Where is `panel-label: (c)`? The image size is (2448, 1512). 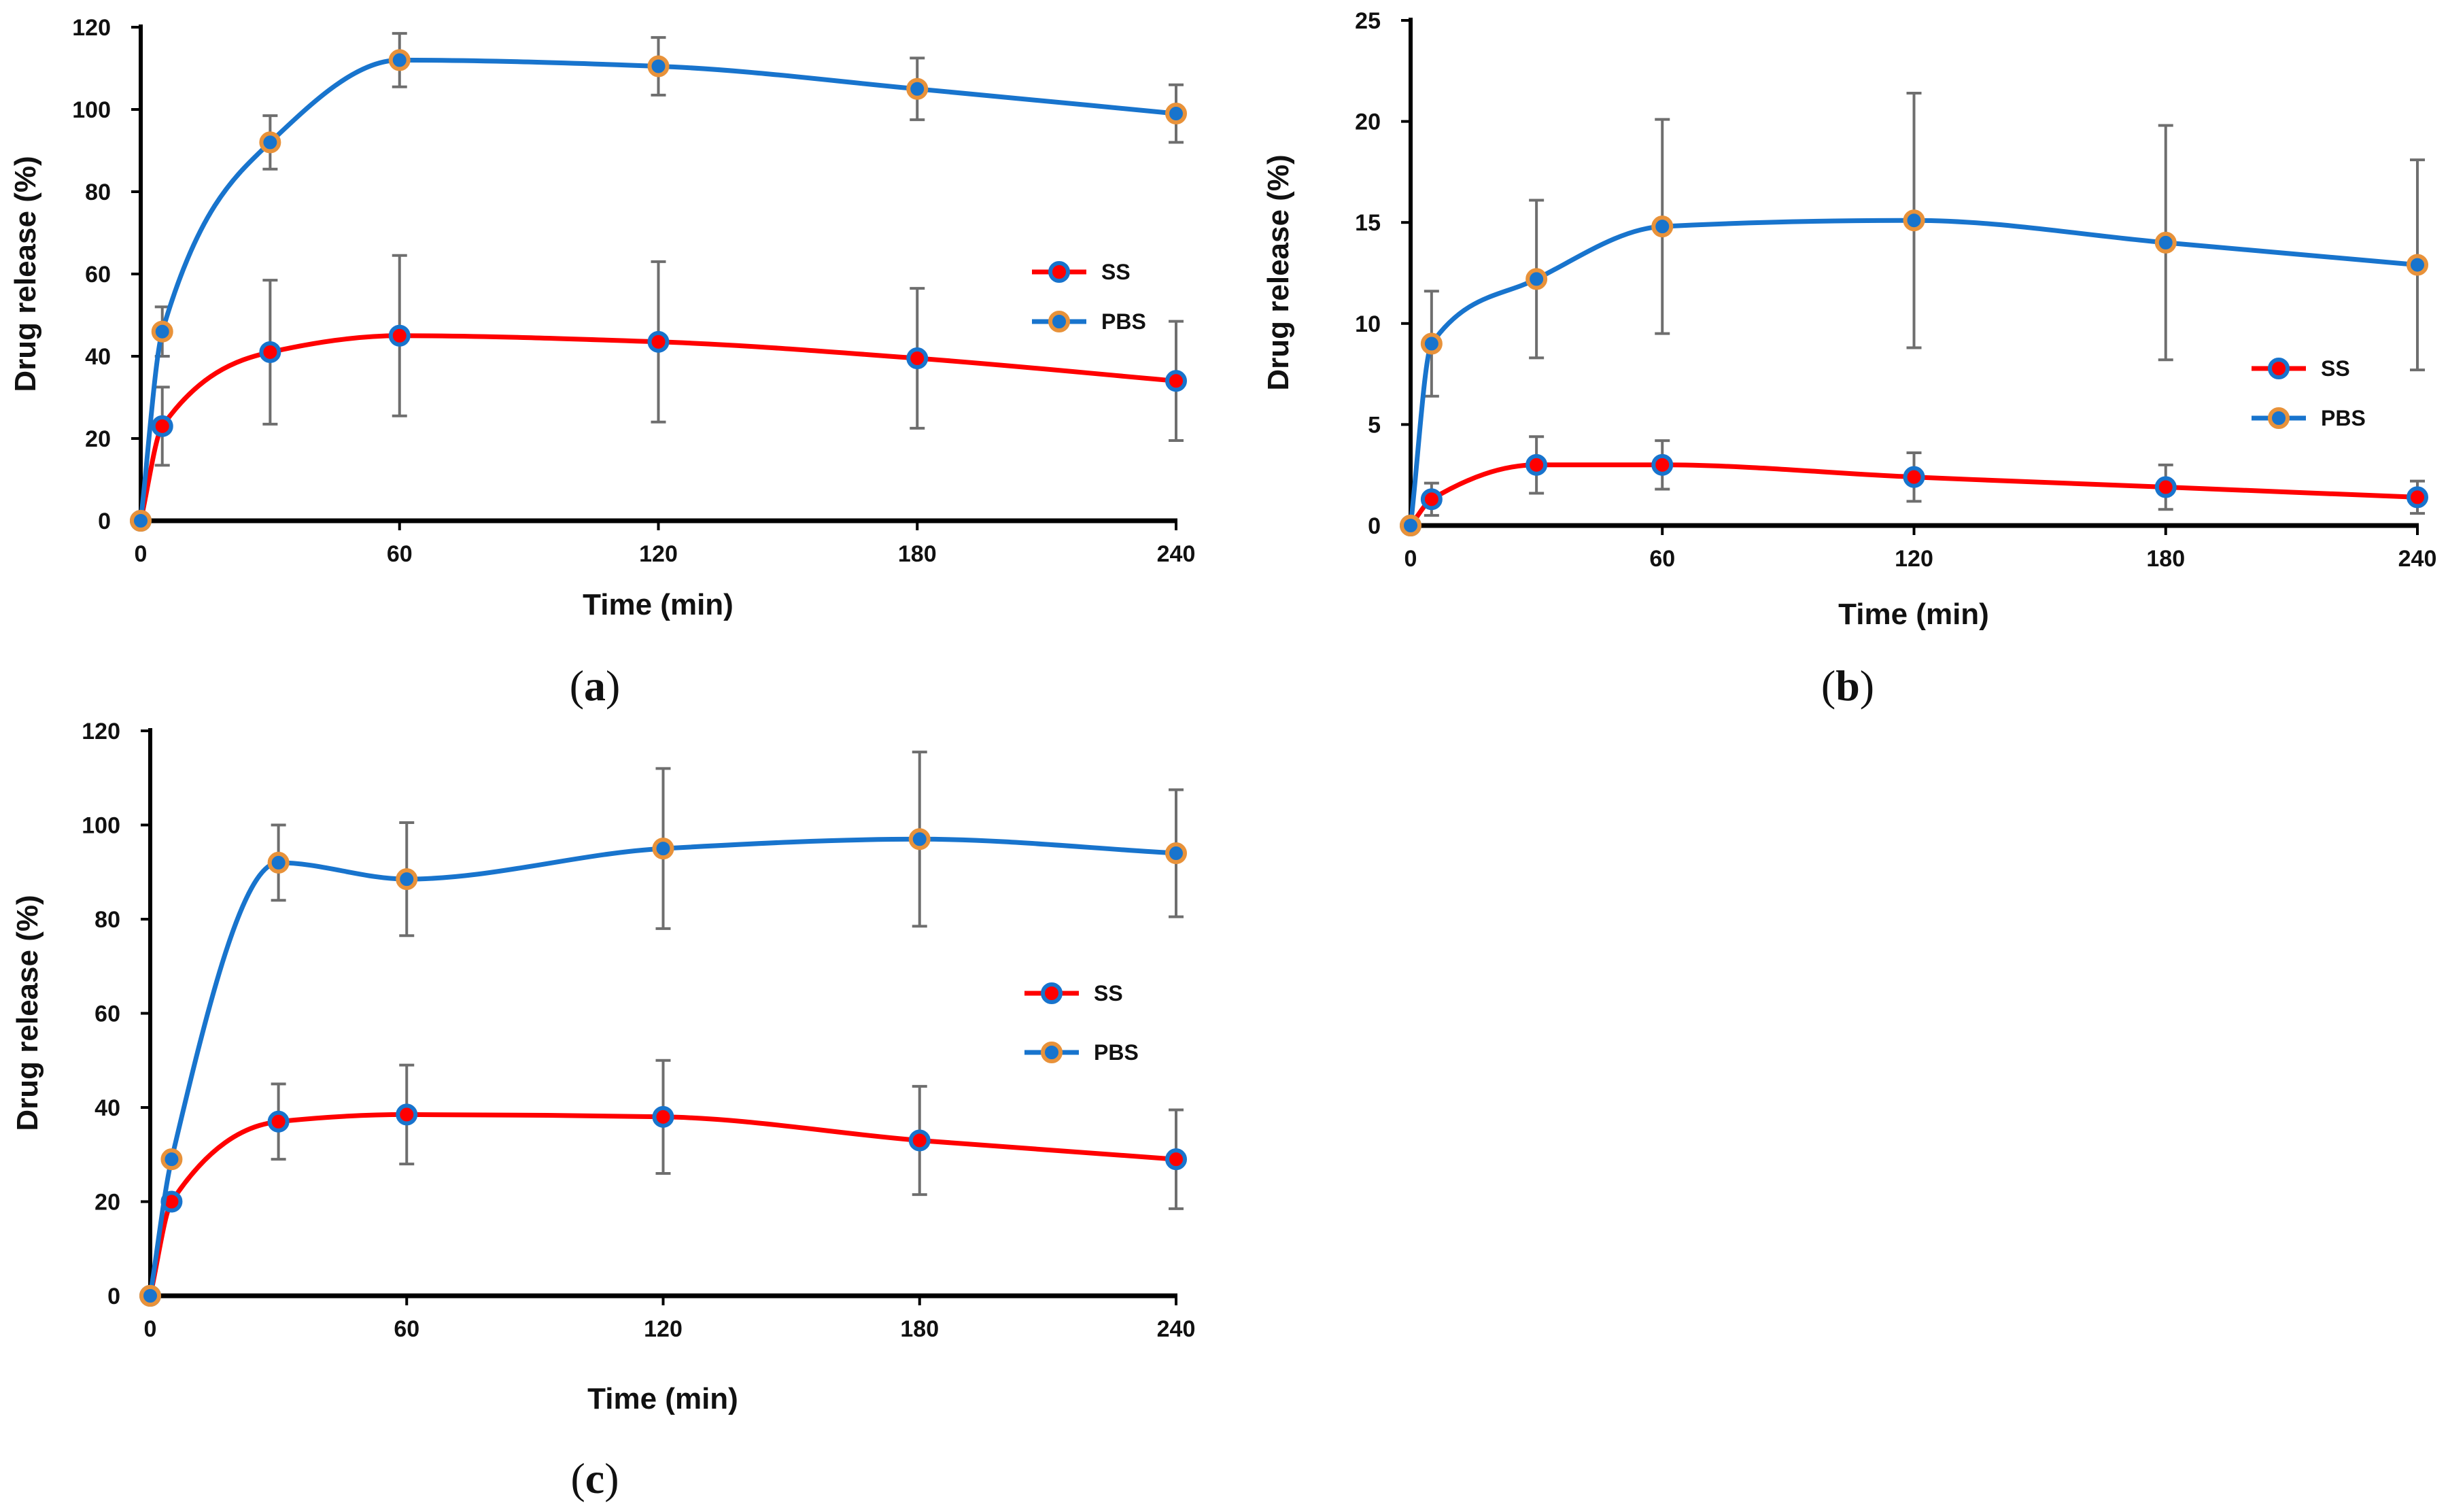
panel-label: (c) is located at coordinates (594, 1478).